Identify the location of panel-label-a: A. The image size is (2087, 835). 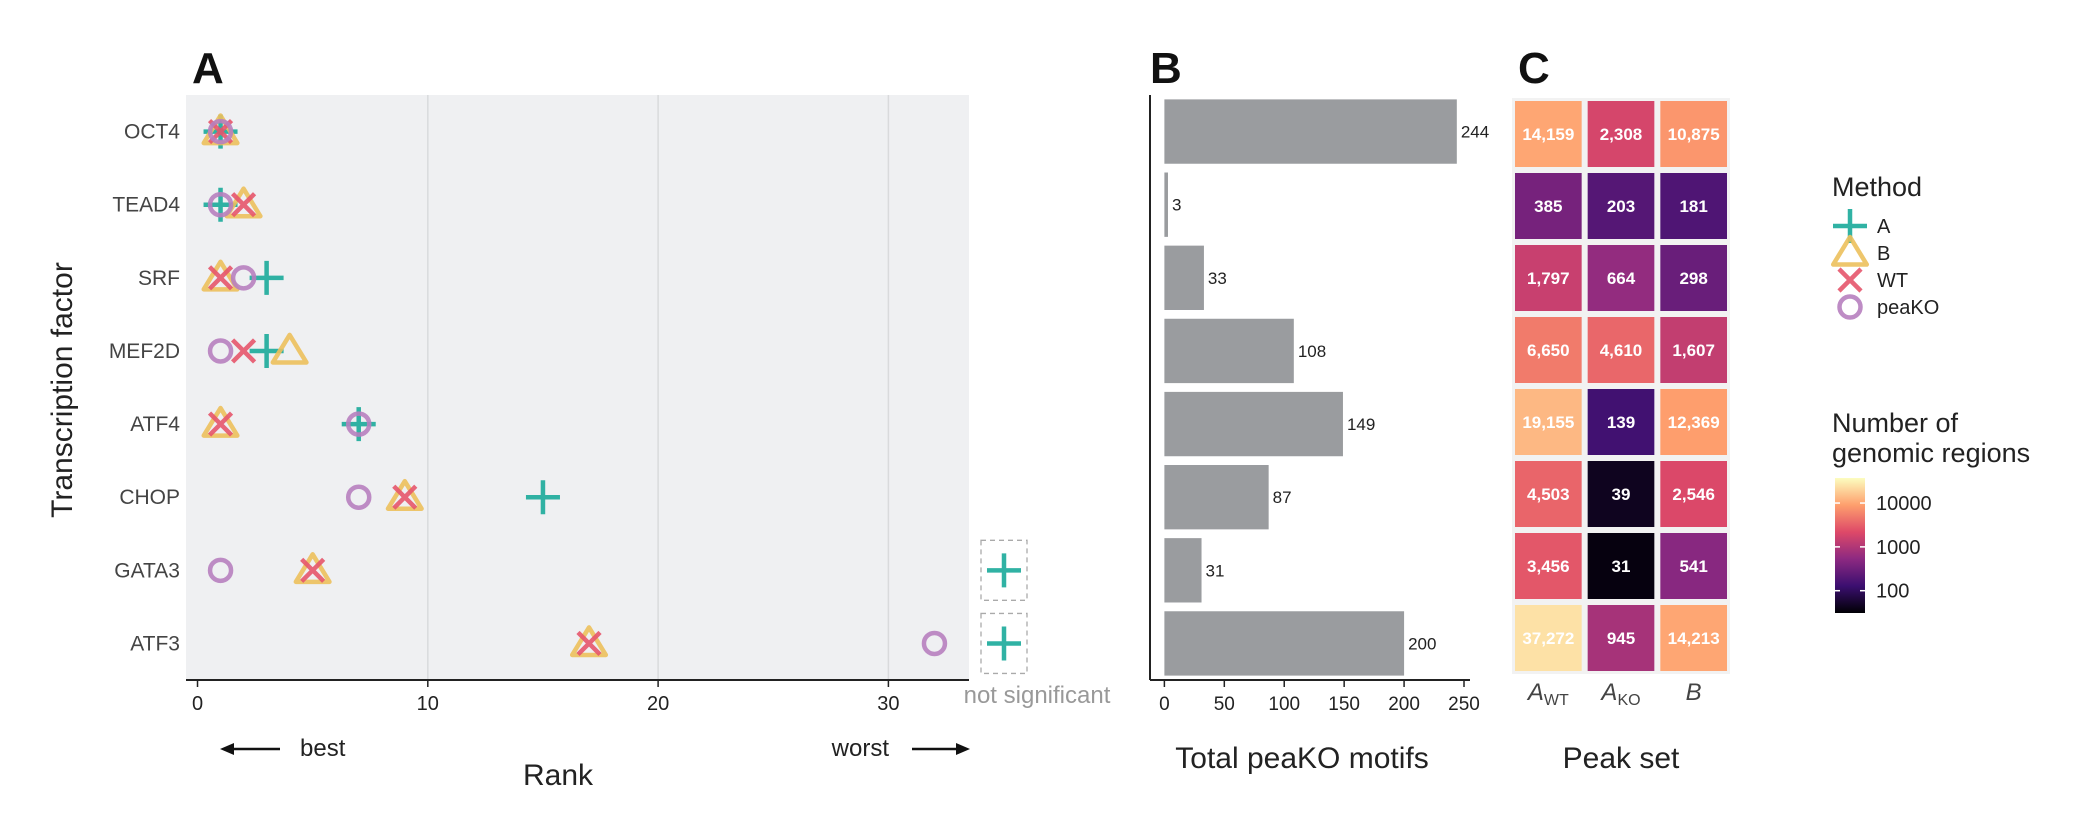
(208, 68).